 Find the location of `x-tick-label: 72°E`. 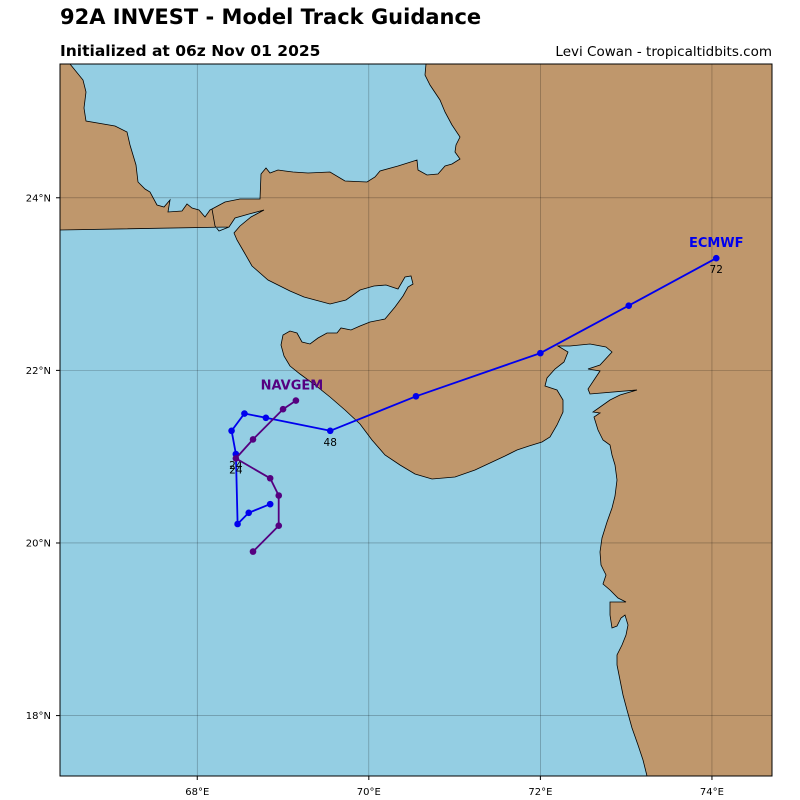

x-tick-label: 72°E is located at coordinates (540, 792).